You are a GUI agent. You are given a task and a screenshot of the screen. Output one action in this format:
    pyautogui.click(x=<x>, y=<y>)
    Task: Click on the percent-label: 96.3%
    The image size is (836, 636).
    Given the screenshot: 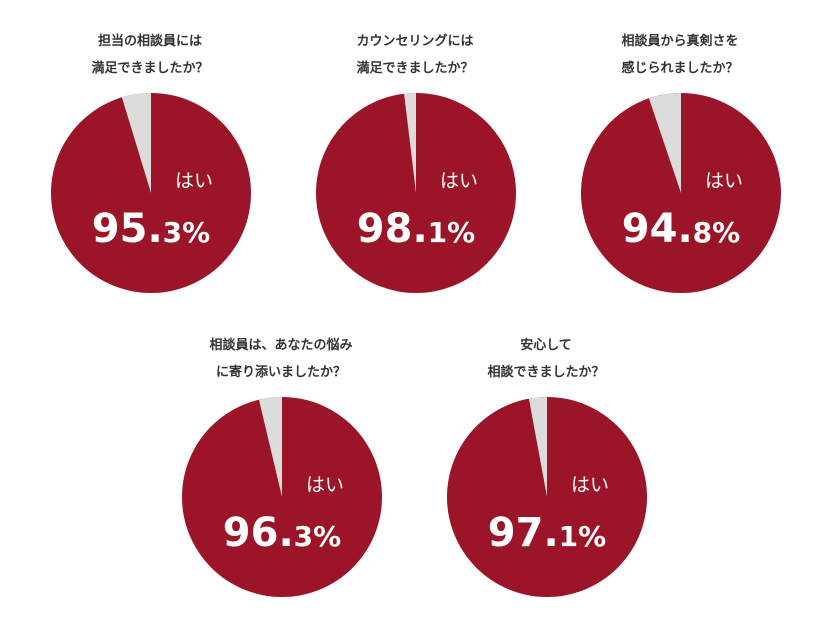 What is the action you would take?
    pyautogui.click(x=282, y=533)
    